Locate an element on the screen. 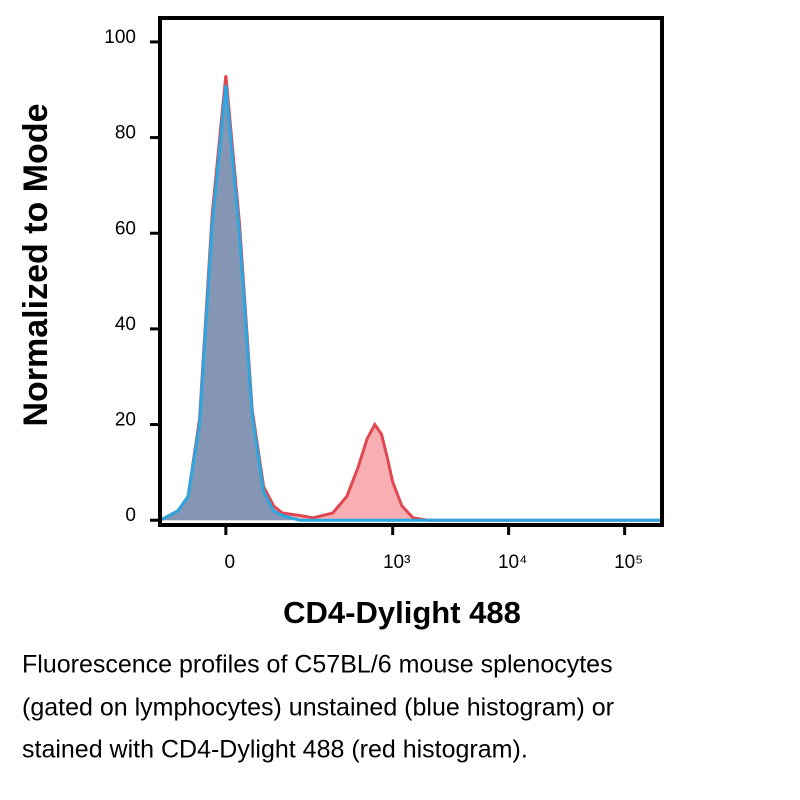  y-tick-label: 80 is located at coordinates (125, 133).